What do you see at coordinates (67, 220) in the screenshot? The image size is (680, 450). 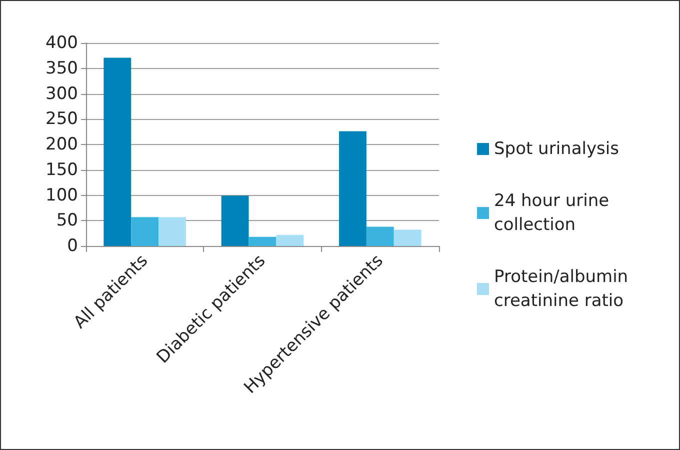 I see `y-tick-label: 50` at bounding box center [67, 220].